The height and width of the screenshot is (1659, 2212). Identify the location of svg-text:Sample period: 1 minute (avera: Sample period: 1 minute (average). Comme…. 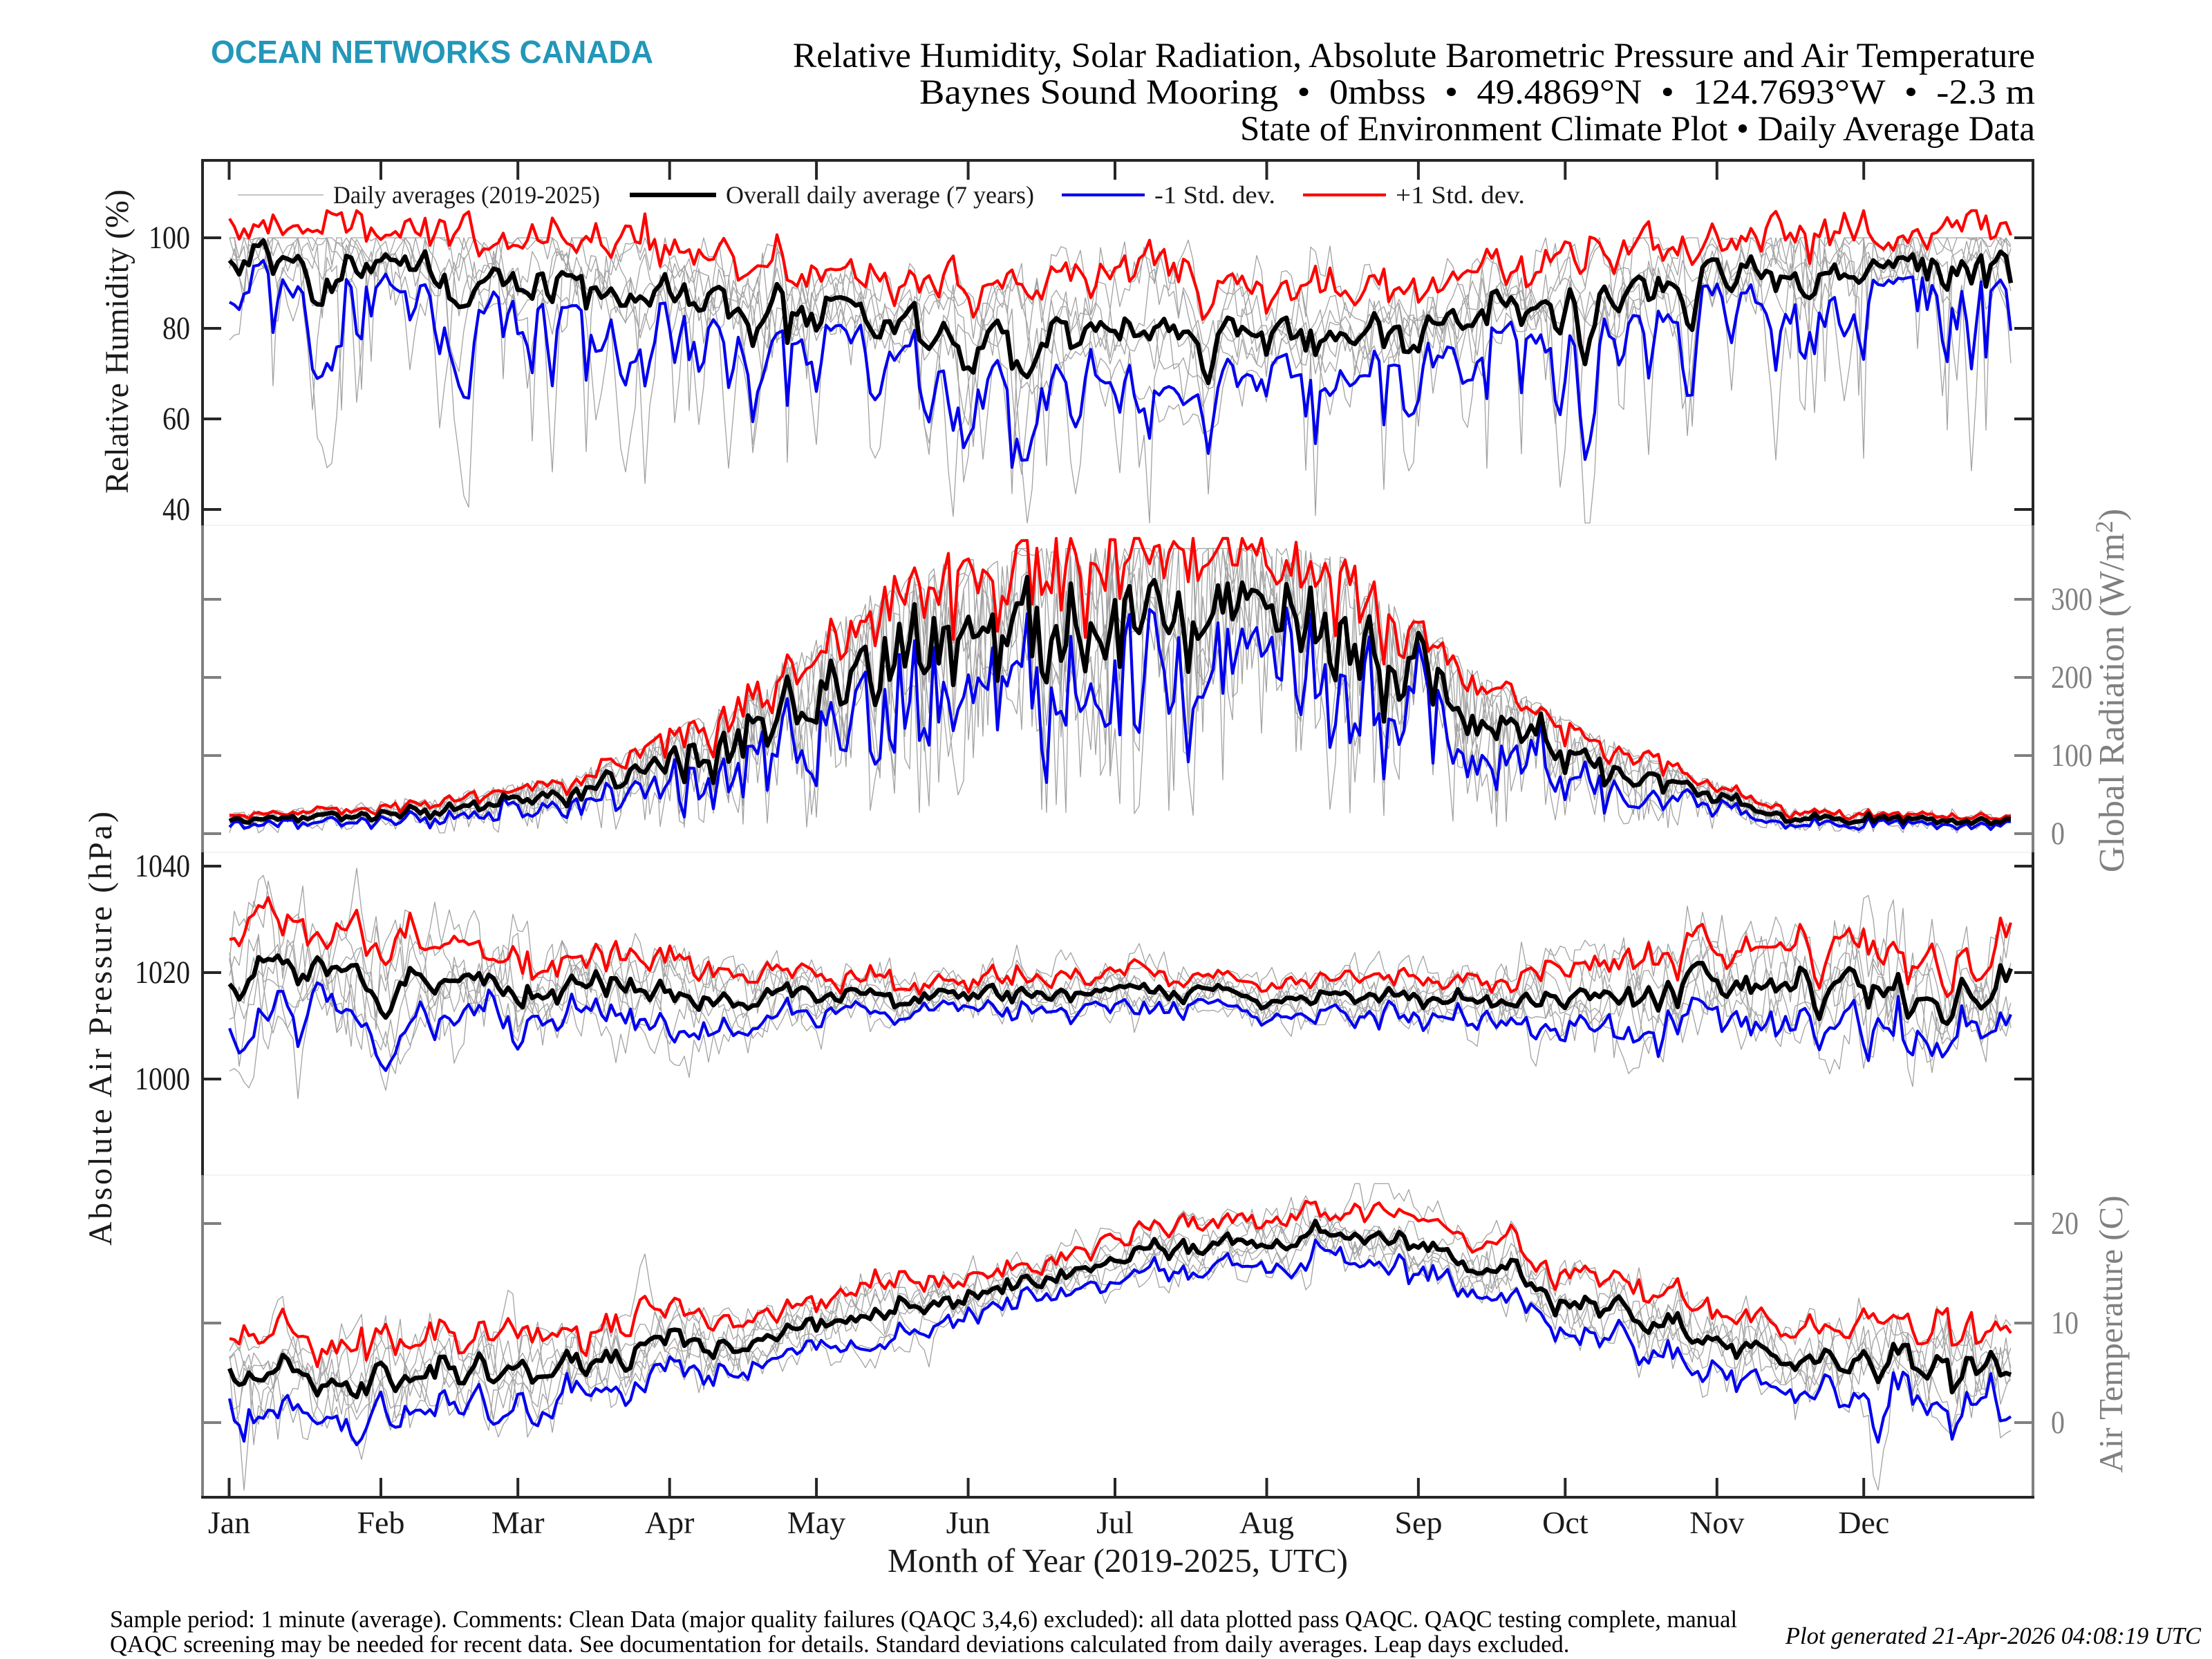
(924, 1619).